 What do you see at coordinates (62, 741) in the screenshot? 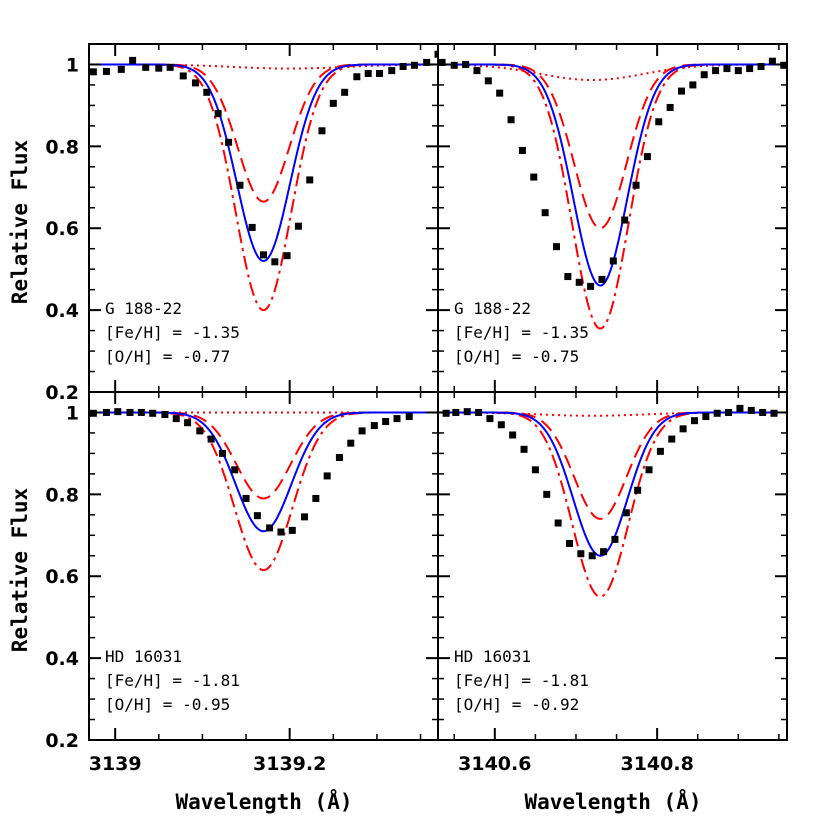
I see `y-tick-label: 0.2` at bounding box center [62, 741].